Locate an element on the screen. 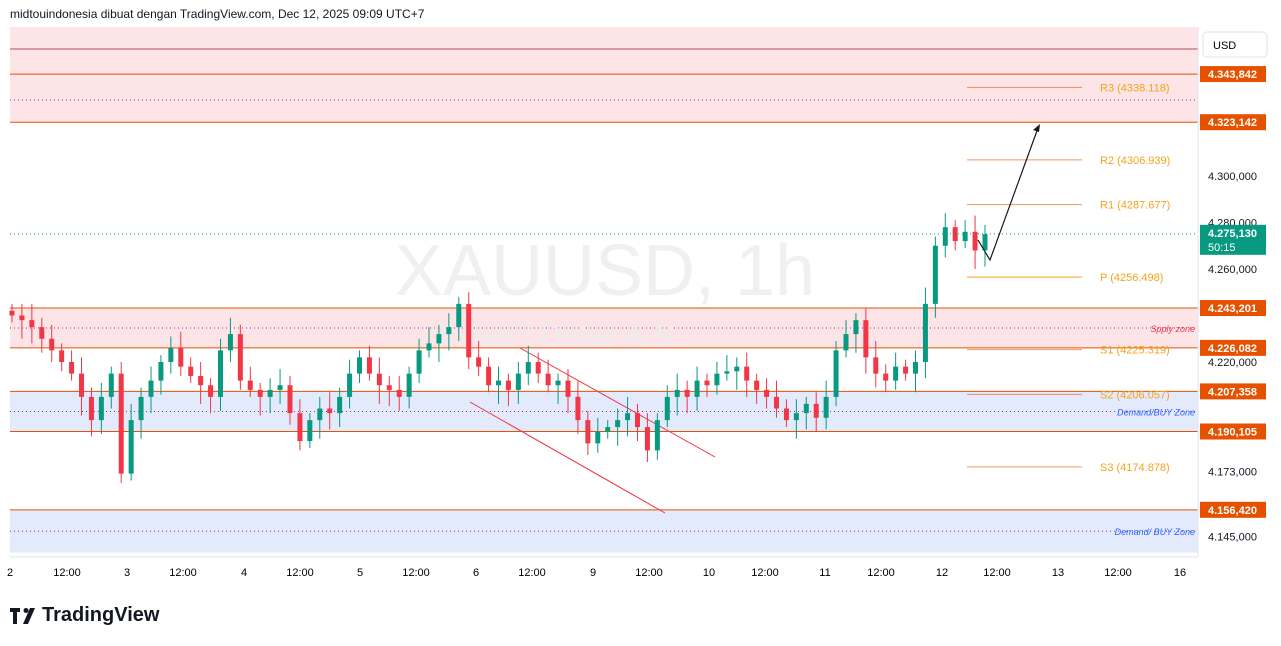 Image resolution: width=1281 pixels, height=646 pixels. time-tick: 4 is located at coordinates (244, 573).